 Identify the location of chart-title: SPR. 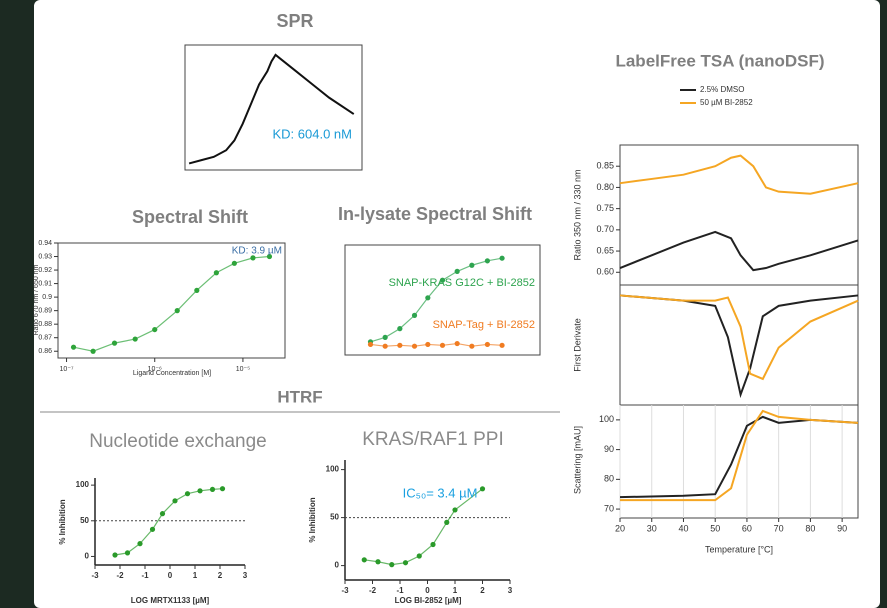
(294, 21).